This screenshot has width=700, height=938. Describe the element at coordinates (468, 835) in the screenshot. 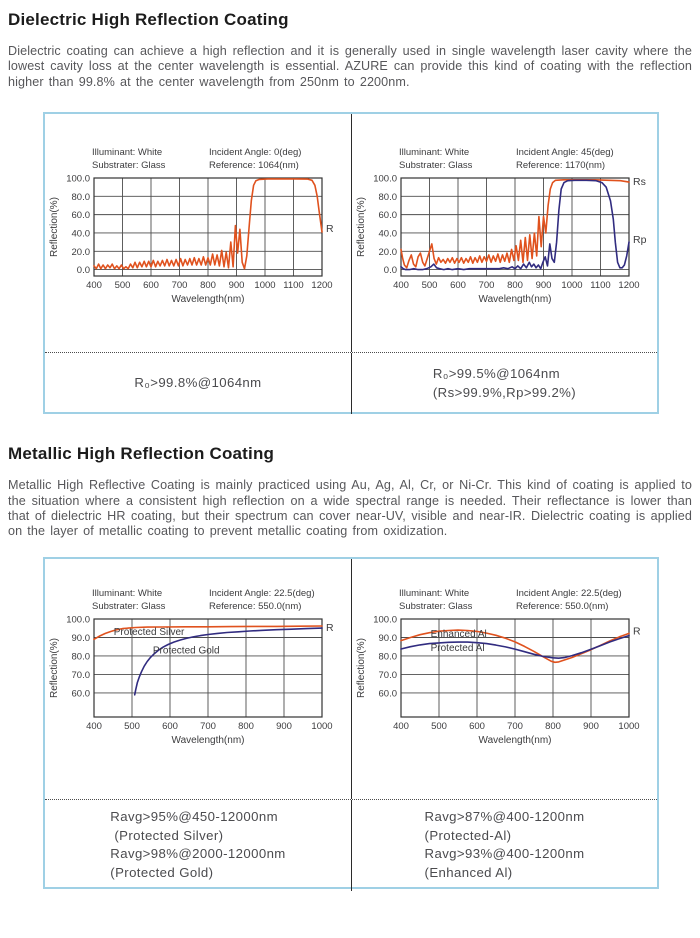

I see `caption-line: (Protected-Al)` at that location.